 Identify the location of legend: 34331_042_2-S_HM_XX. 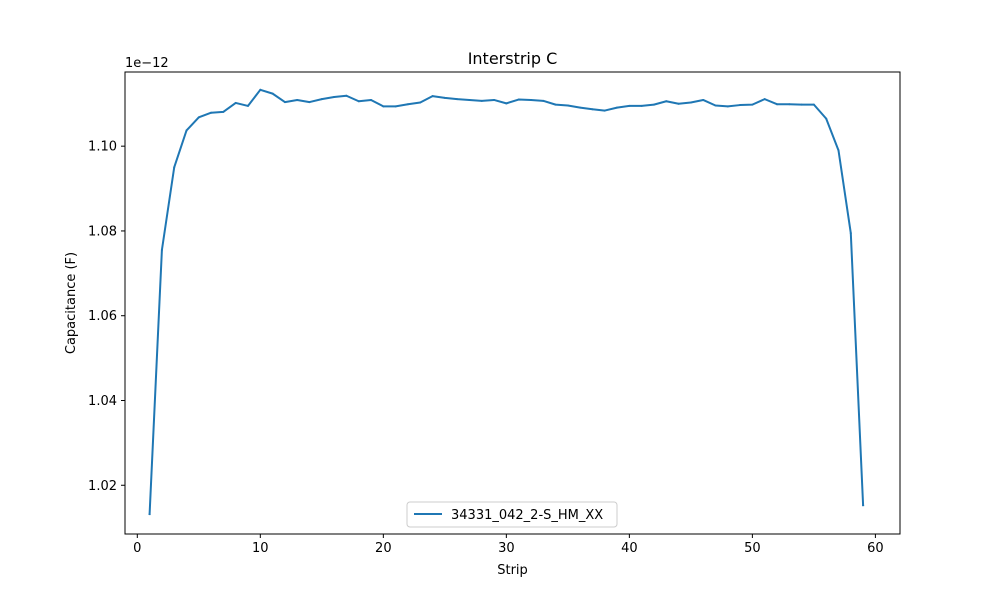
(512, 514).